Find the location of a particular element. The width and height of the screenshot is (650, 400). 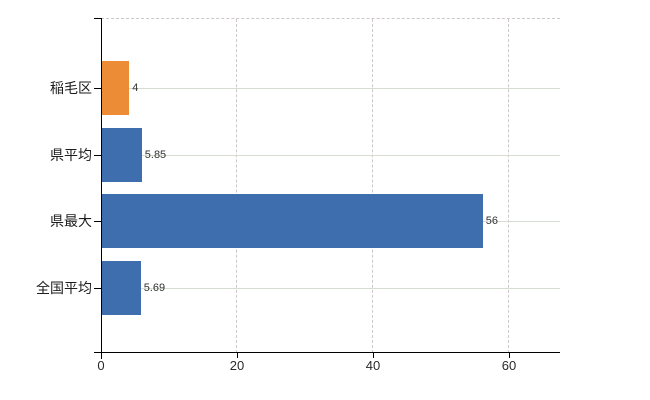

x-tick-label-3: 60 is located at coordinates (509, 365).